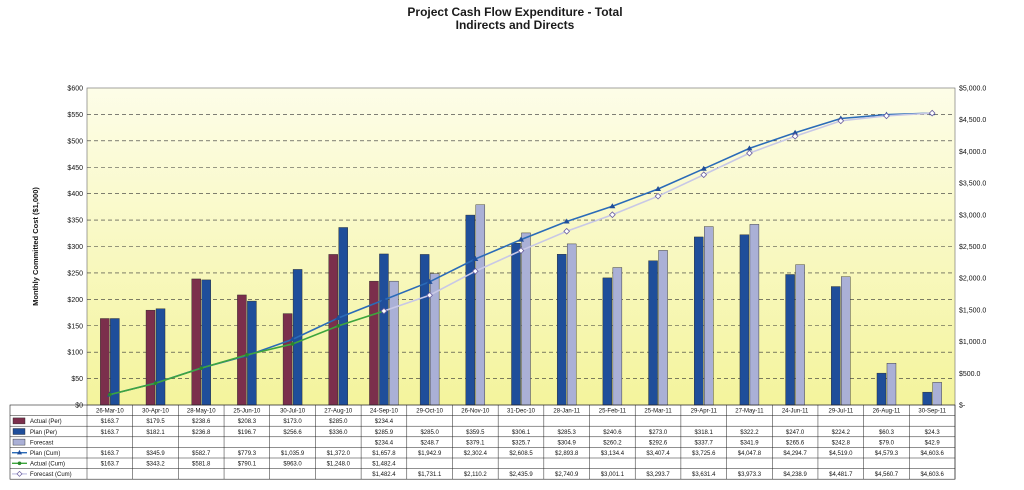 The image size is (1024, 490). I want to click on data-label: $304.9, so click(567, 443).